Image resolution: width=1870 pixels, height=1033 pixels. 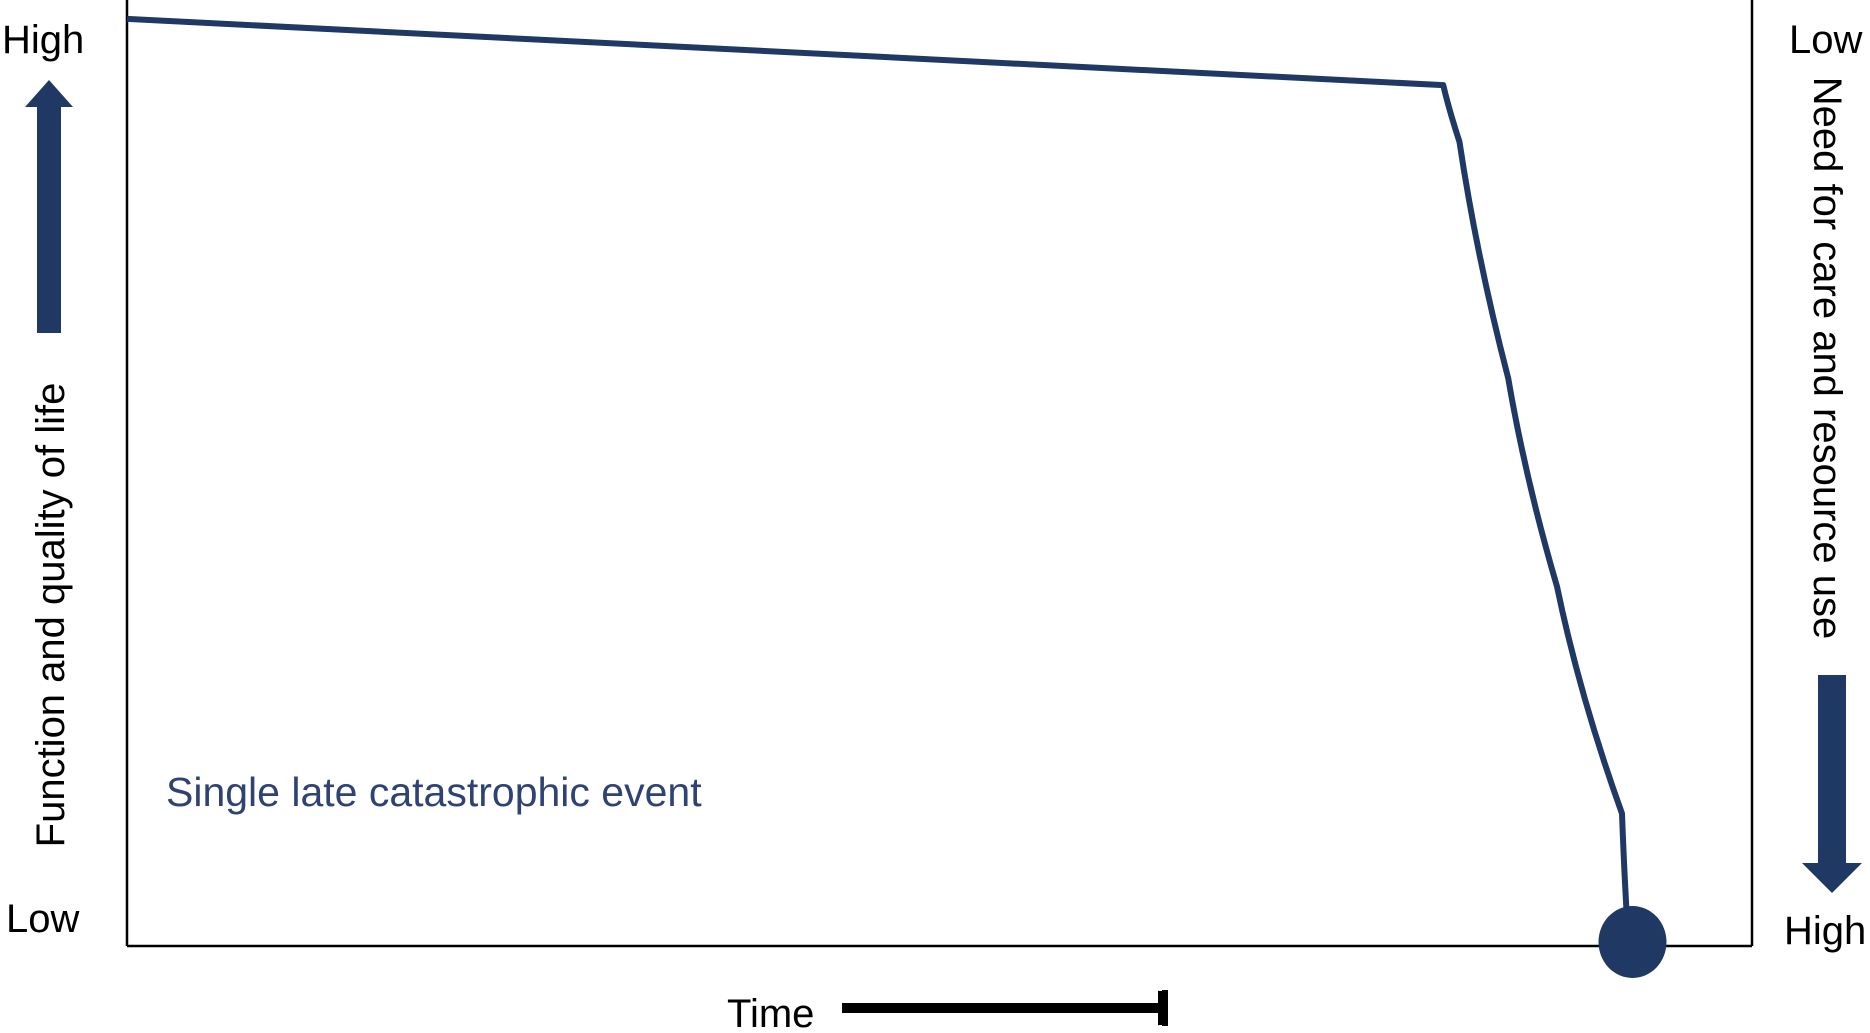 I want to click on curve-end-marker, so click(x=1632, y=942).